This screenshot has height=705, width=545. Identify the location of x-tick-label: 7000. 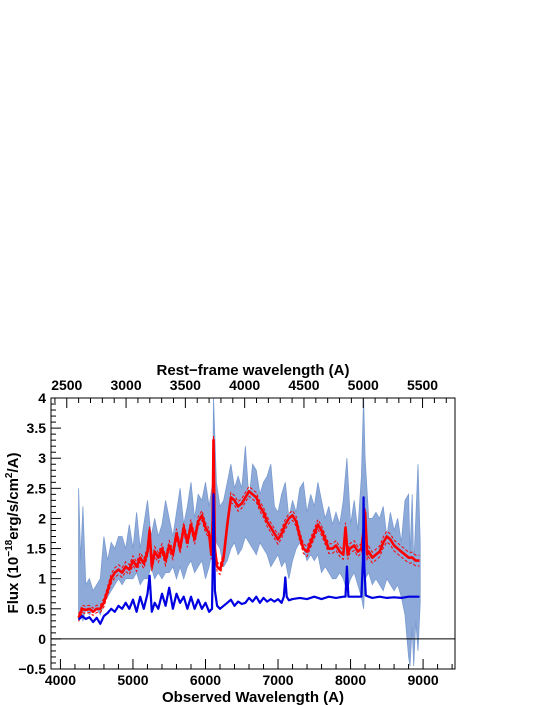
(277, 680).